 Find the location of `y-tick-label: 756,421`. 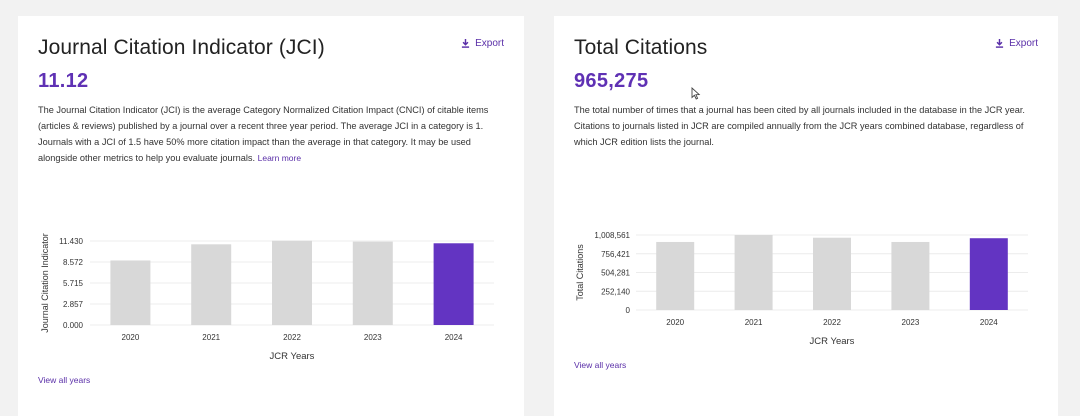

y-tick-label: 756,421 is located at coordinates (615, 254).